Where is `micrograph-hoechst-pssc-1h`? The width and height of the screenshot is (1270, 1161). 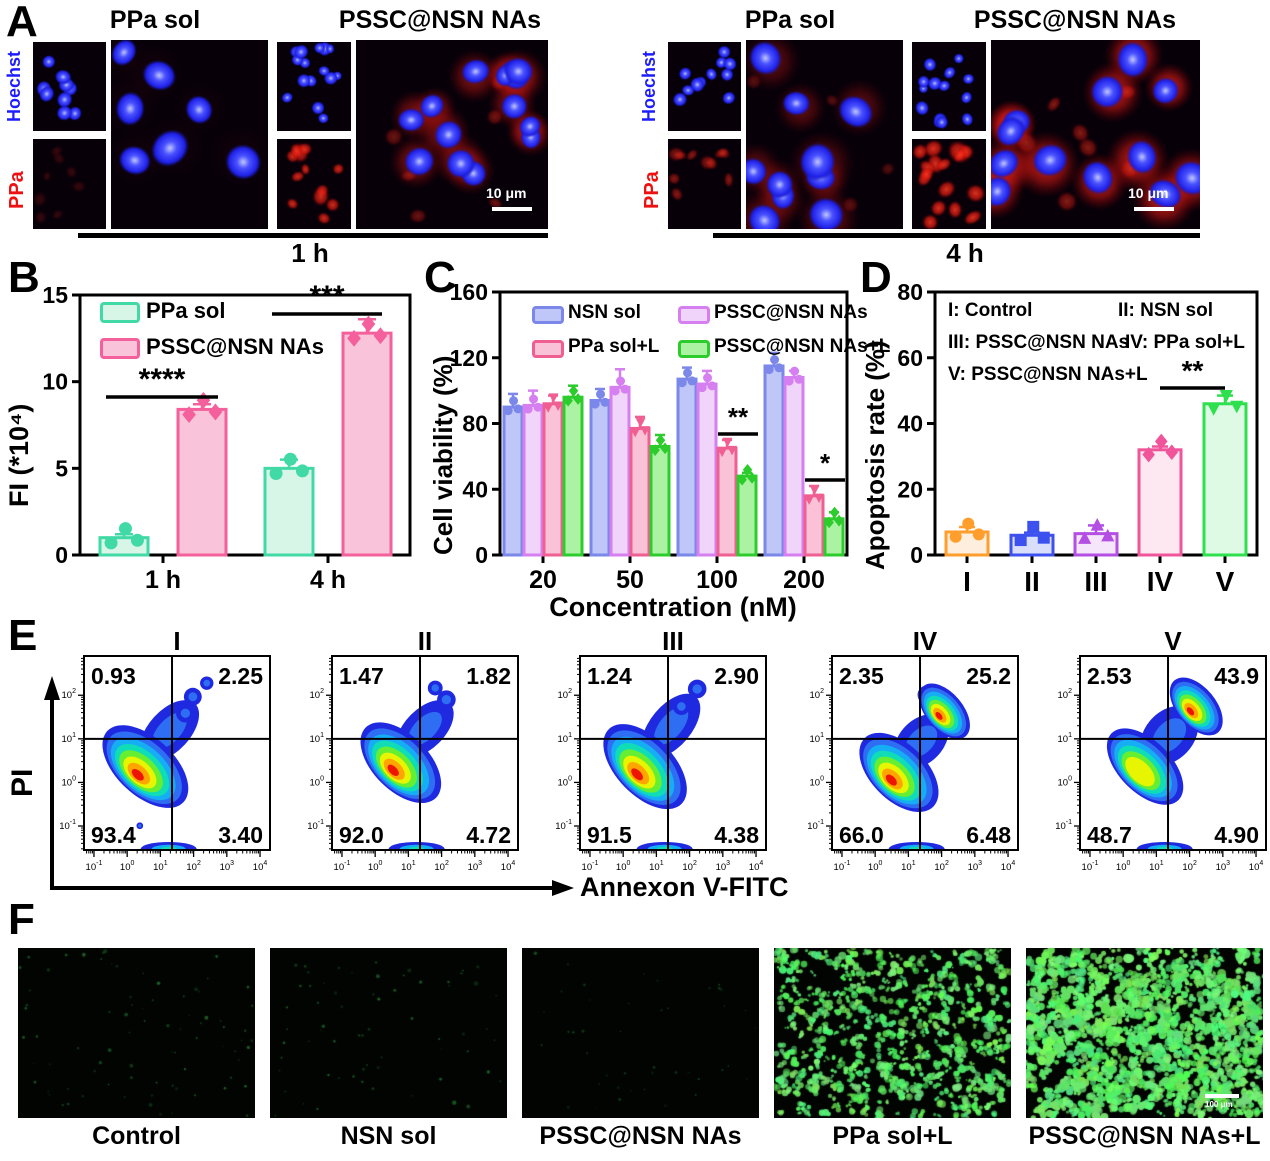
micrograph-hoechst-pssc-1h is located at coordinates (314, 86).